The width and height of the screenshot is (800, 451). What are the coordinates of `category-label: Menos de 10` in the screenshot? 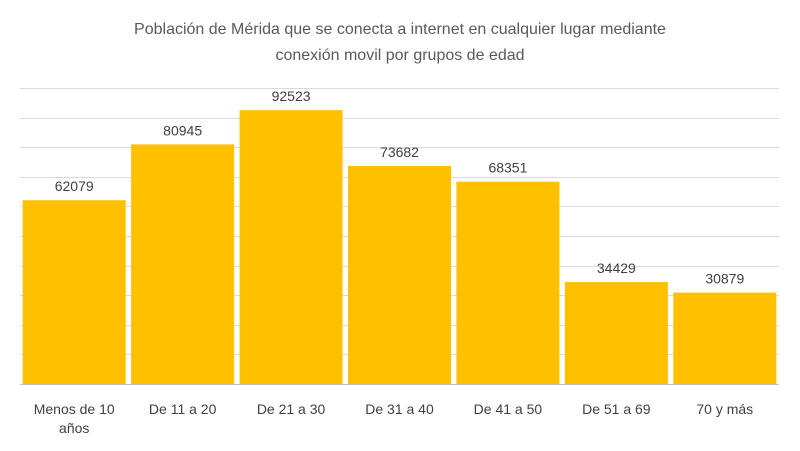 It's located at (74, 409).